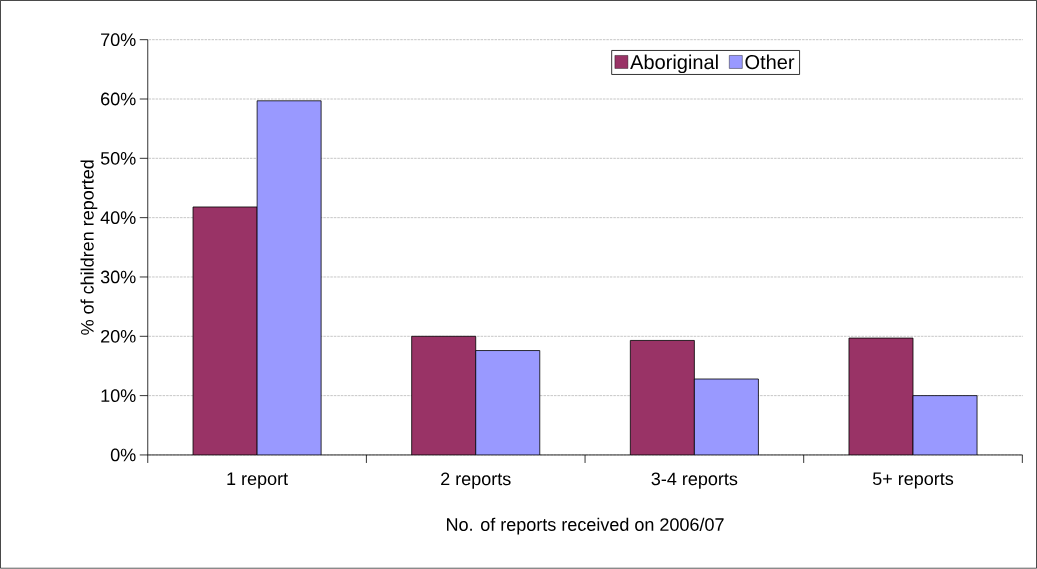 The image size is (1037, 569). What do you see at coordinates (257, 480) in the screenshot?
I see `x-tick-label: 1 report` at bounding box center [257, 480].